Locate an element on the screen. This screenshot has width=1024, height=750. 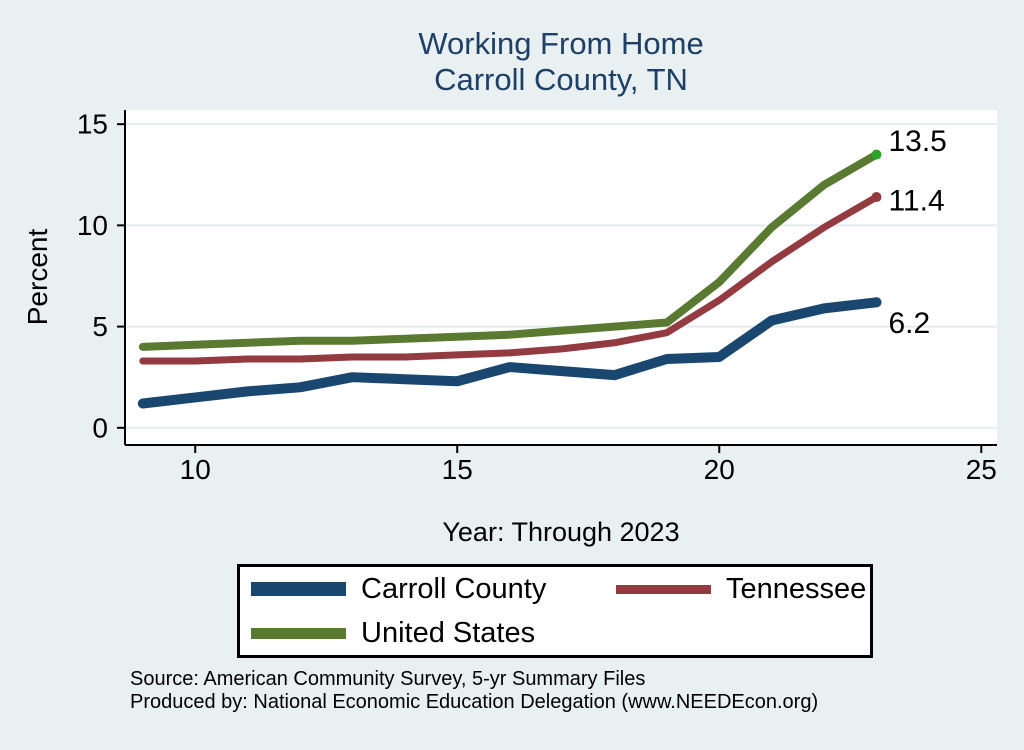
legend-entry-tennessee: Tennessee is located at coordinates (737, 589).